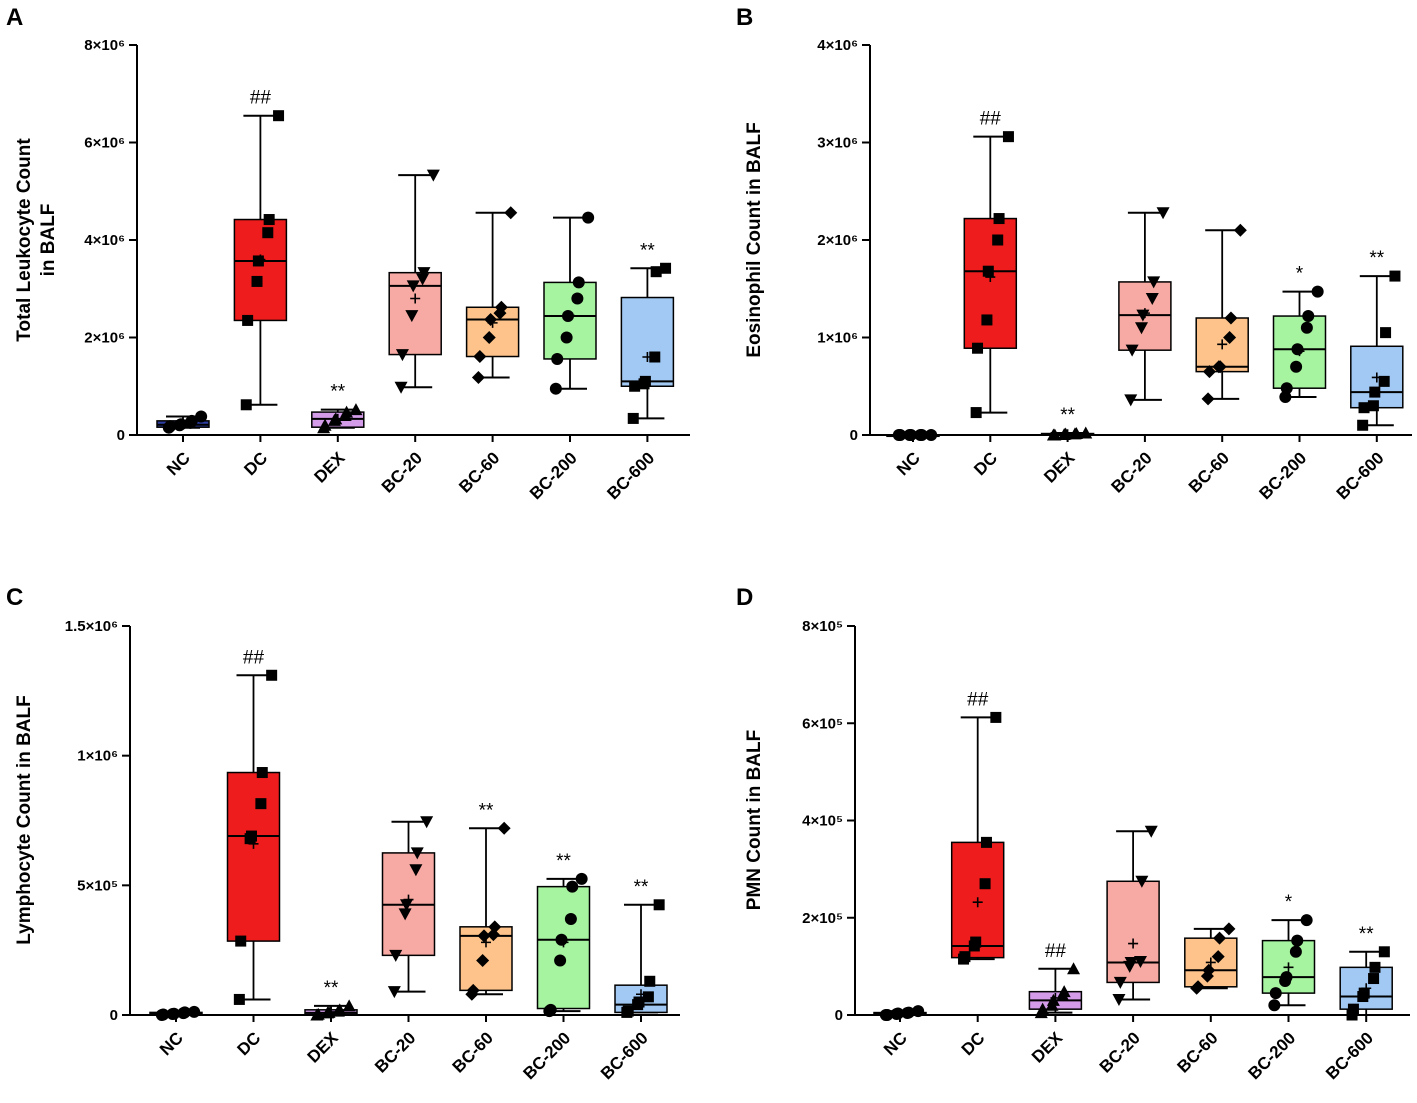  I want to click on panel-b-group-bc-20-point, so click(1143, 315).